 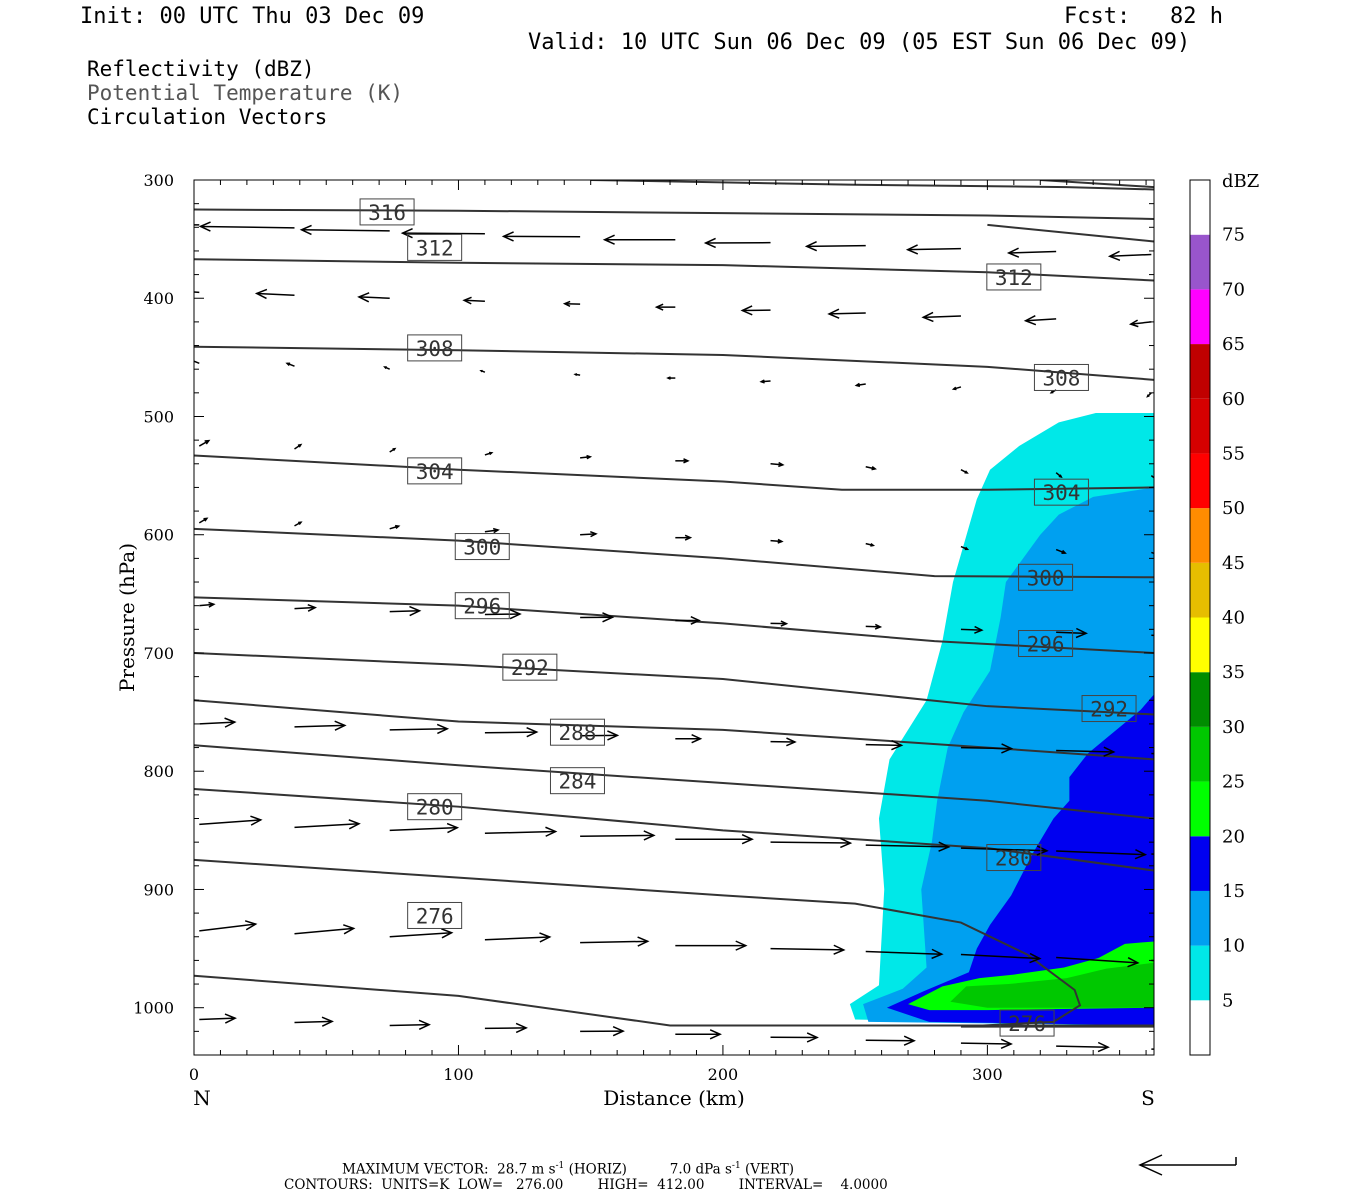 What do you see at coordinates (767, 1169) in the screenshot?
I see `max-vector-suffix: (VERT)` at bounding box center [767, 1169].